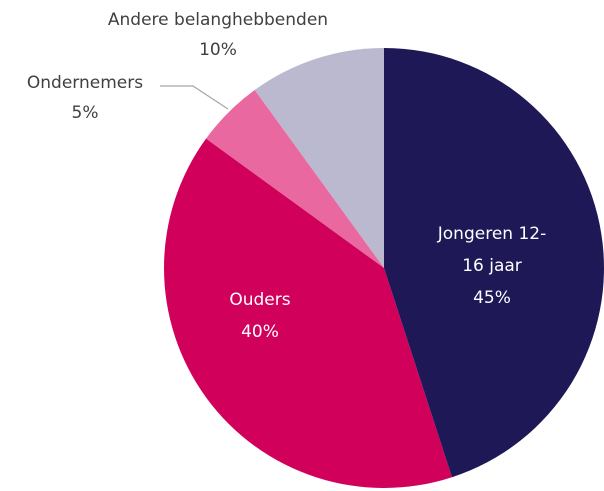 Image resolution: width=604 pixels, height=491 pixels. I want to click on category-label: Andere belanghebbenden, so click(218, 20).